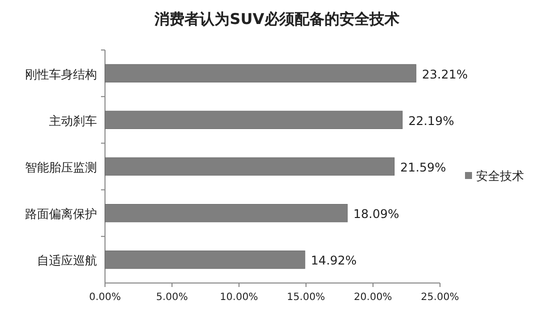 The width and height of the screenshot is (554, 324). I want to click on x-tick-label: 5.00%, so click(172, 297).